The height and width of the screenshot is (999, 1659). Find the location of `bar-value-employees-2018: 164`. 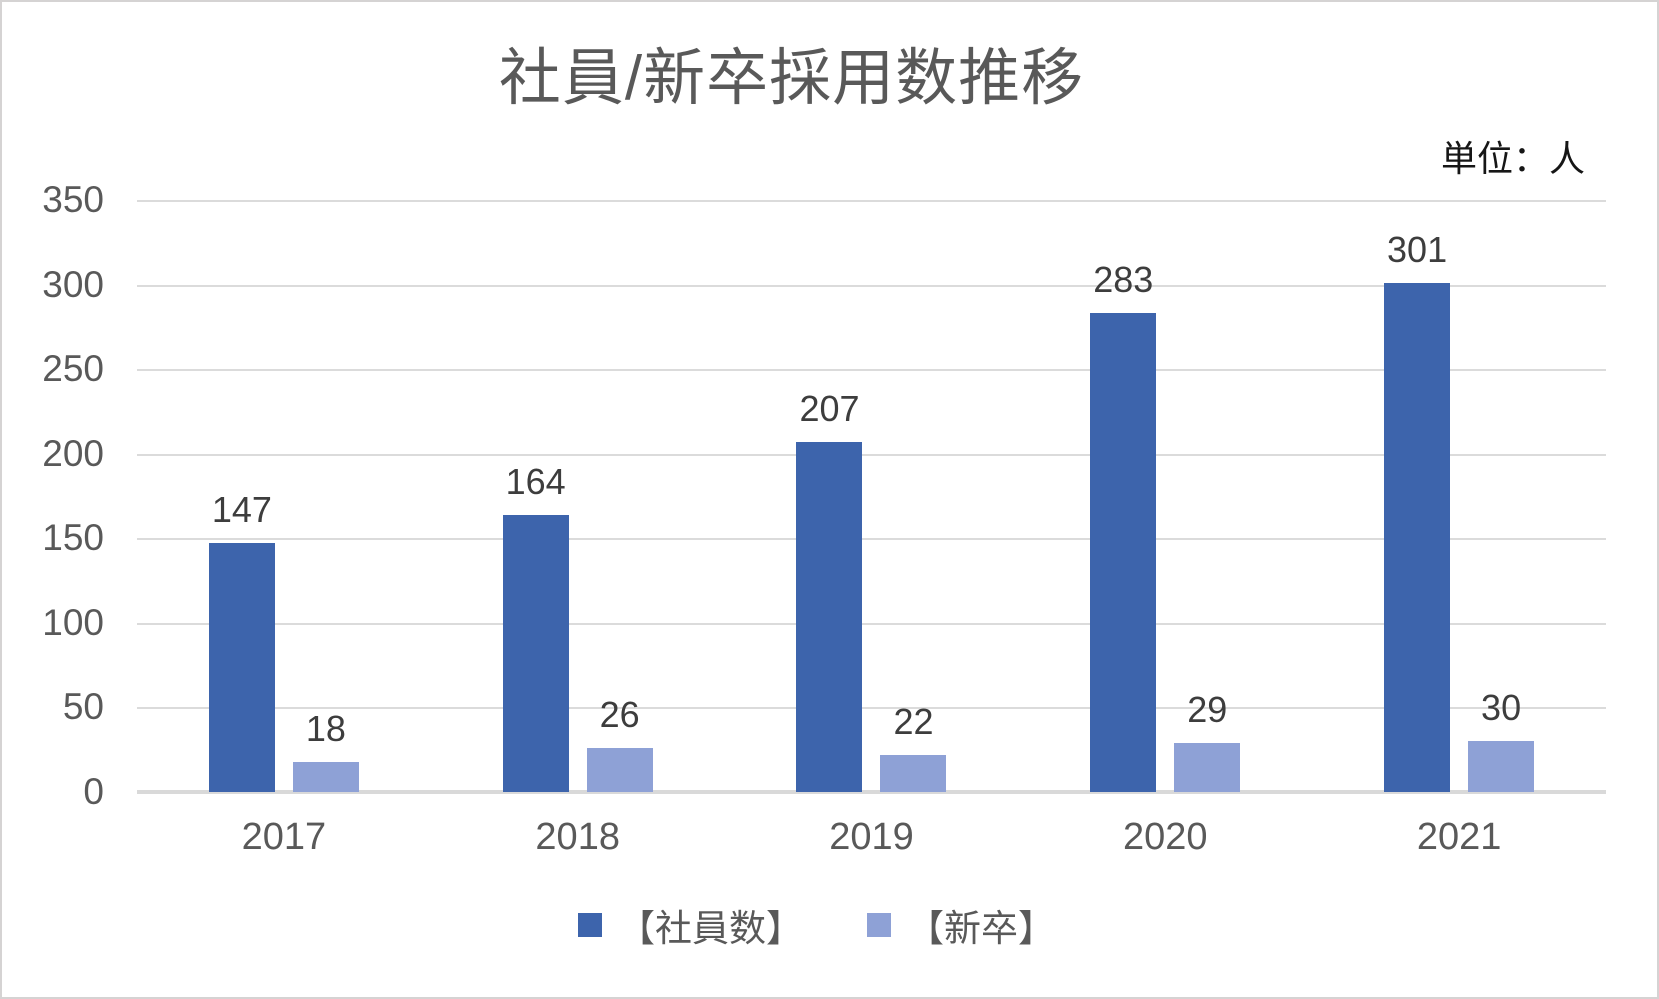

bar-value-employees-2018: 164 is located at coordinates (535, 481).